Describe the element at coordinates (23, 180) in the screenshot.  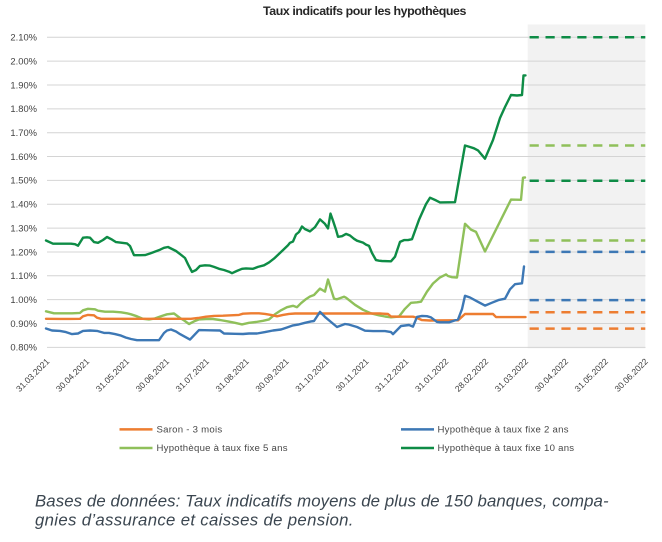
I see `svg-text: 1.50%` at that location.